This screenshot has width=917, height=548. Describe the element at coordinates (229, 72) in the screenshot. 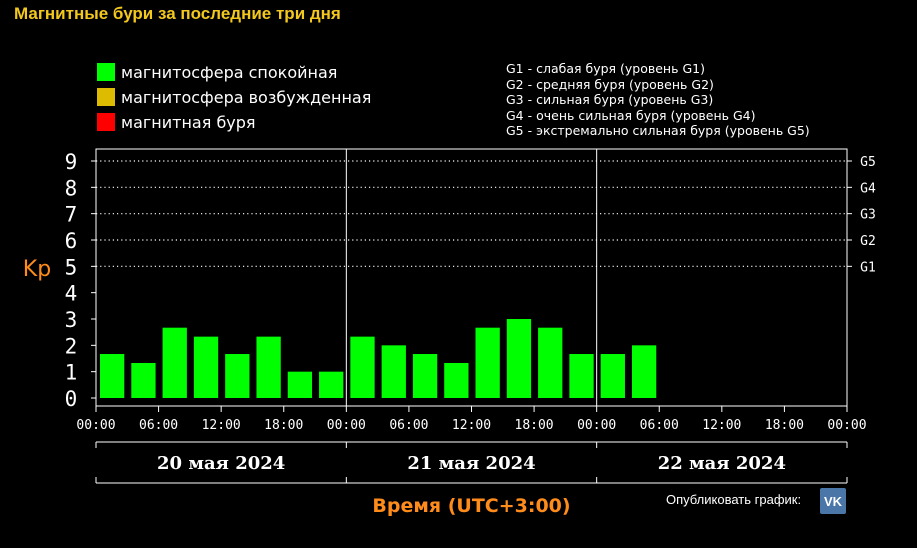

I see `legend-label-quiet: магнитосфера спокойная` at that location.